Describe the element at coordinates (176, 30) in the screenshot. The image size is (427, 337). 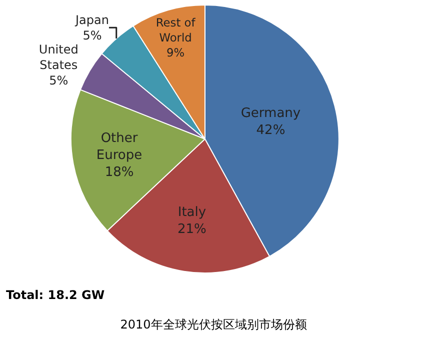
I see `slice-label: Rest of World` at that location.